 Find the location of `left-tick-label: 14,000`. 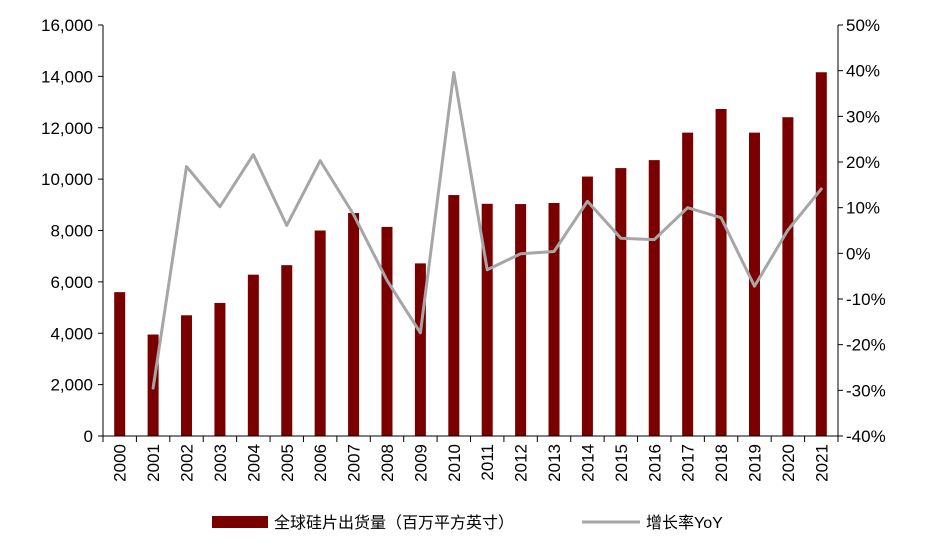

left-tick-label: 14,000 is located at coordinates (67, 76).